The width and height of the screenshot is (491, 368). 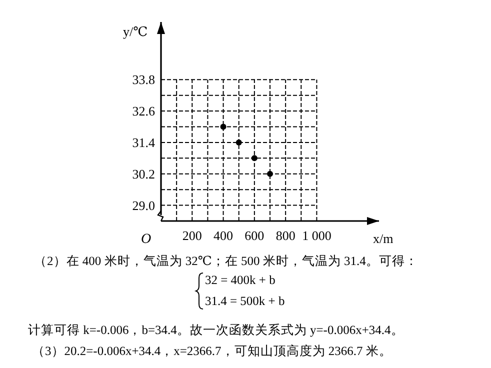 What do you see at coordinates (245, 301) in the screenshot?
I see `text: 31.4 = 500k + b` at bounding box center [245, 301].